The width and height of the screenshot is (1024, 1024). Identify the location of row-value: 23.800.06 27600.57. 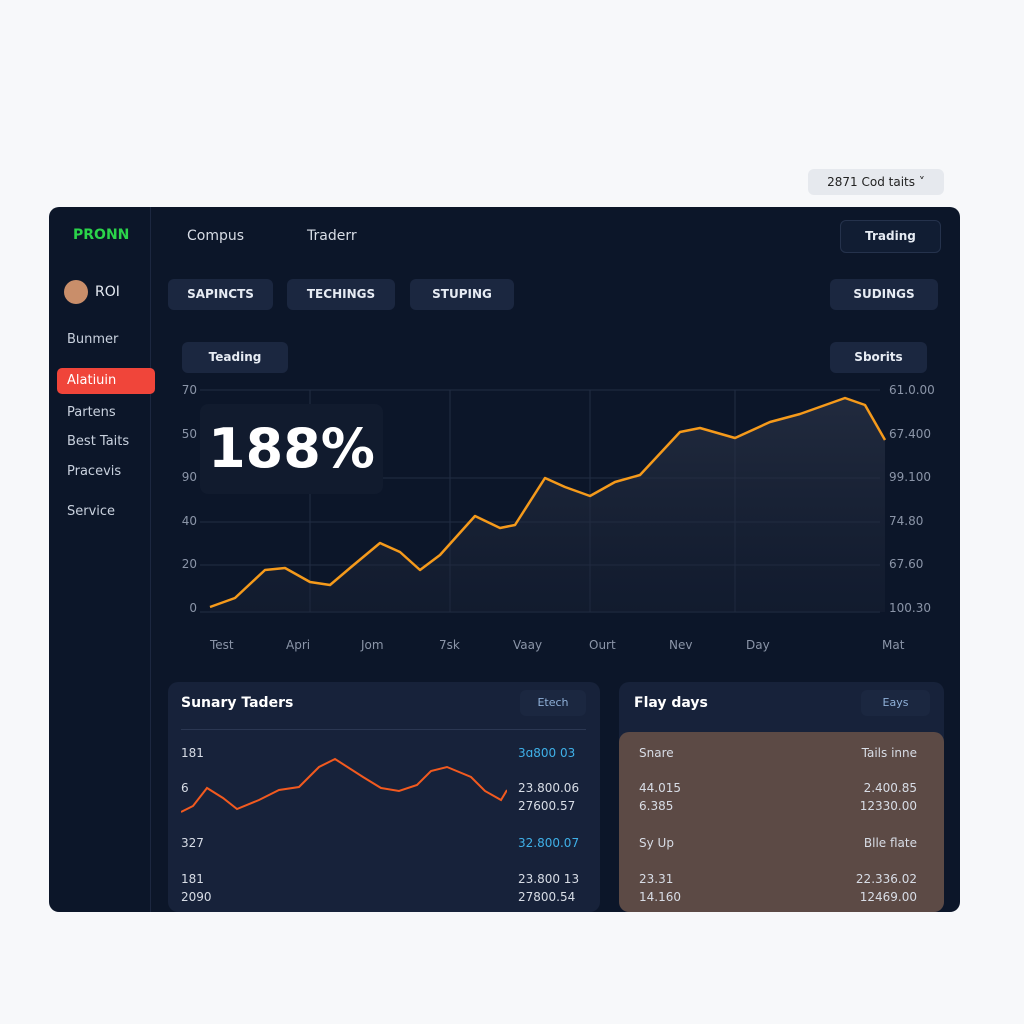
(549, 797).